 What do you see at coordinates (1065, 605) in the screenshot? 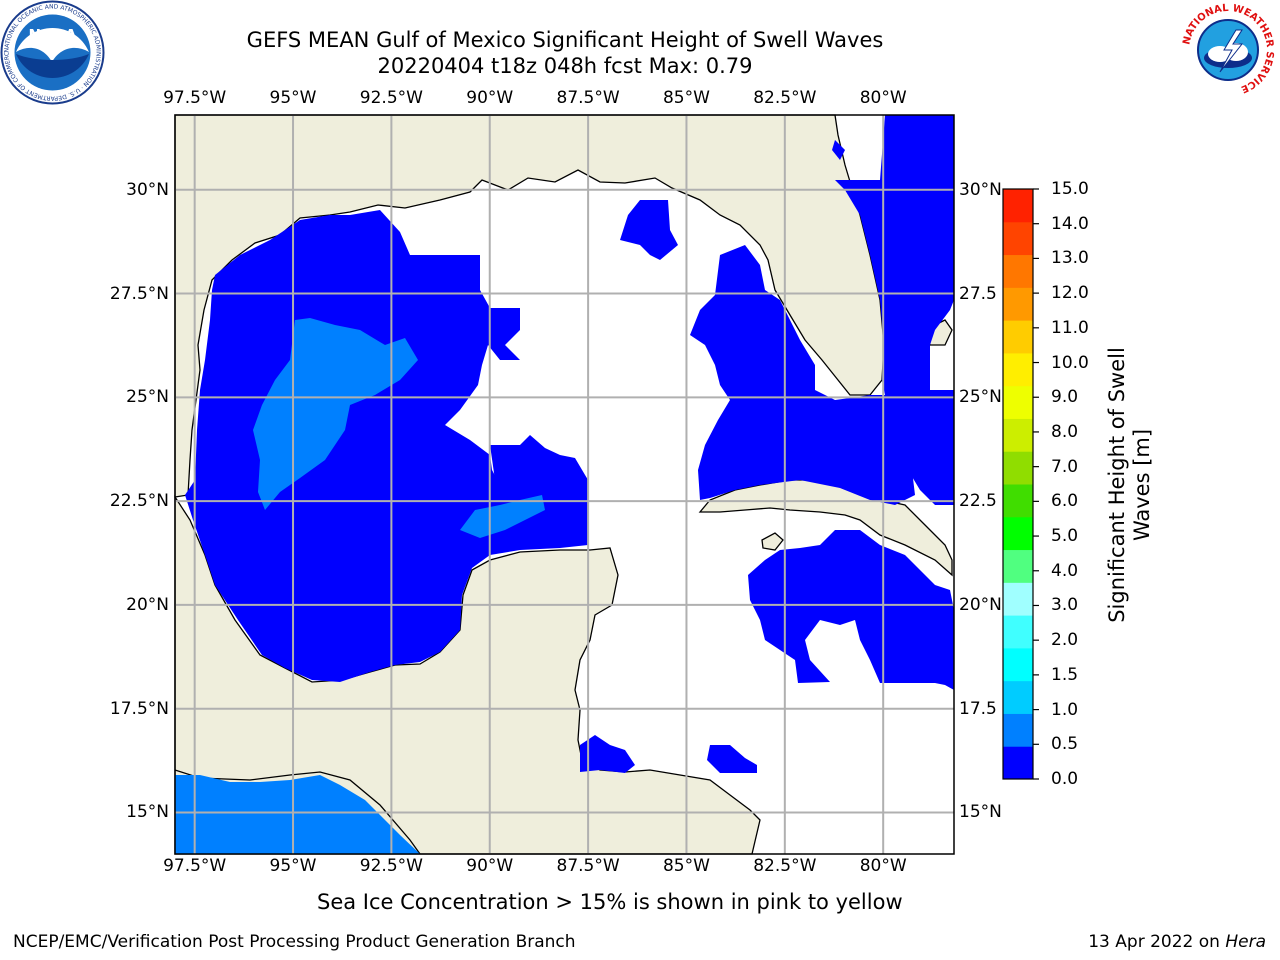
I see `colorbar-tick-label: 3.0` at bounding box center [1065, 605].